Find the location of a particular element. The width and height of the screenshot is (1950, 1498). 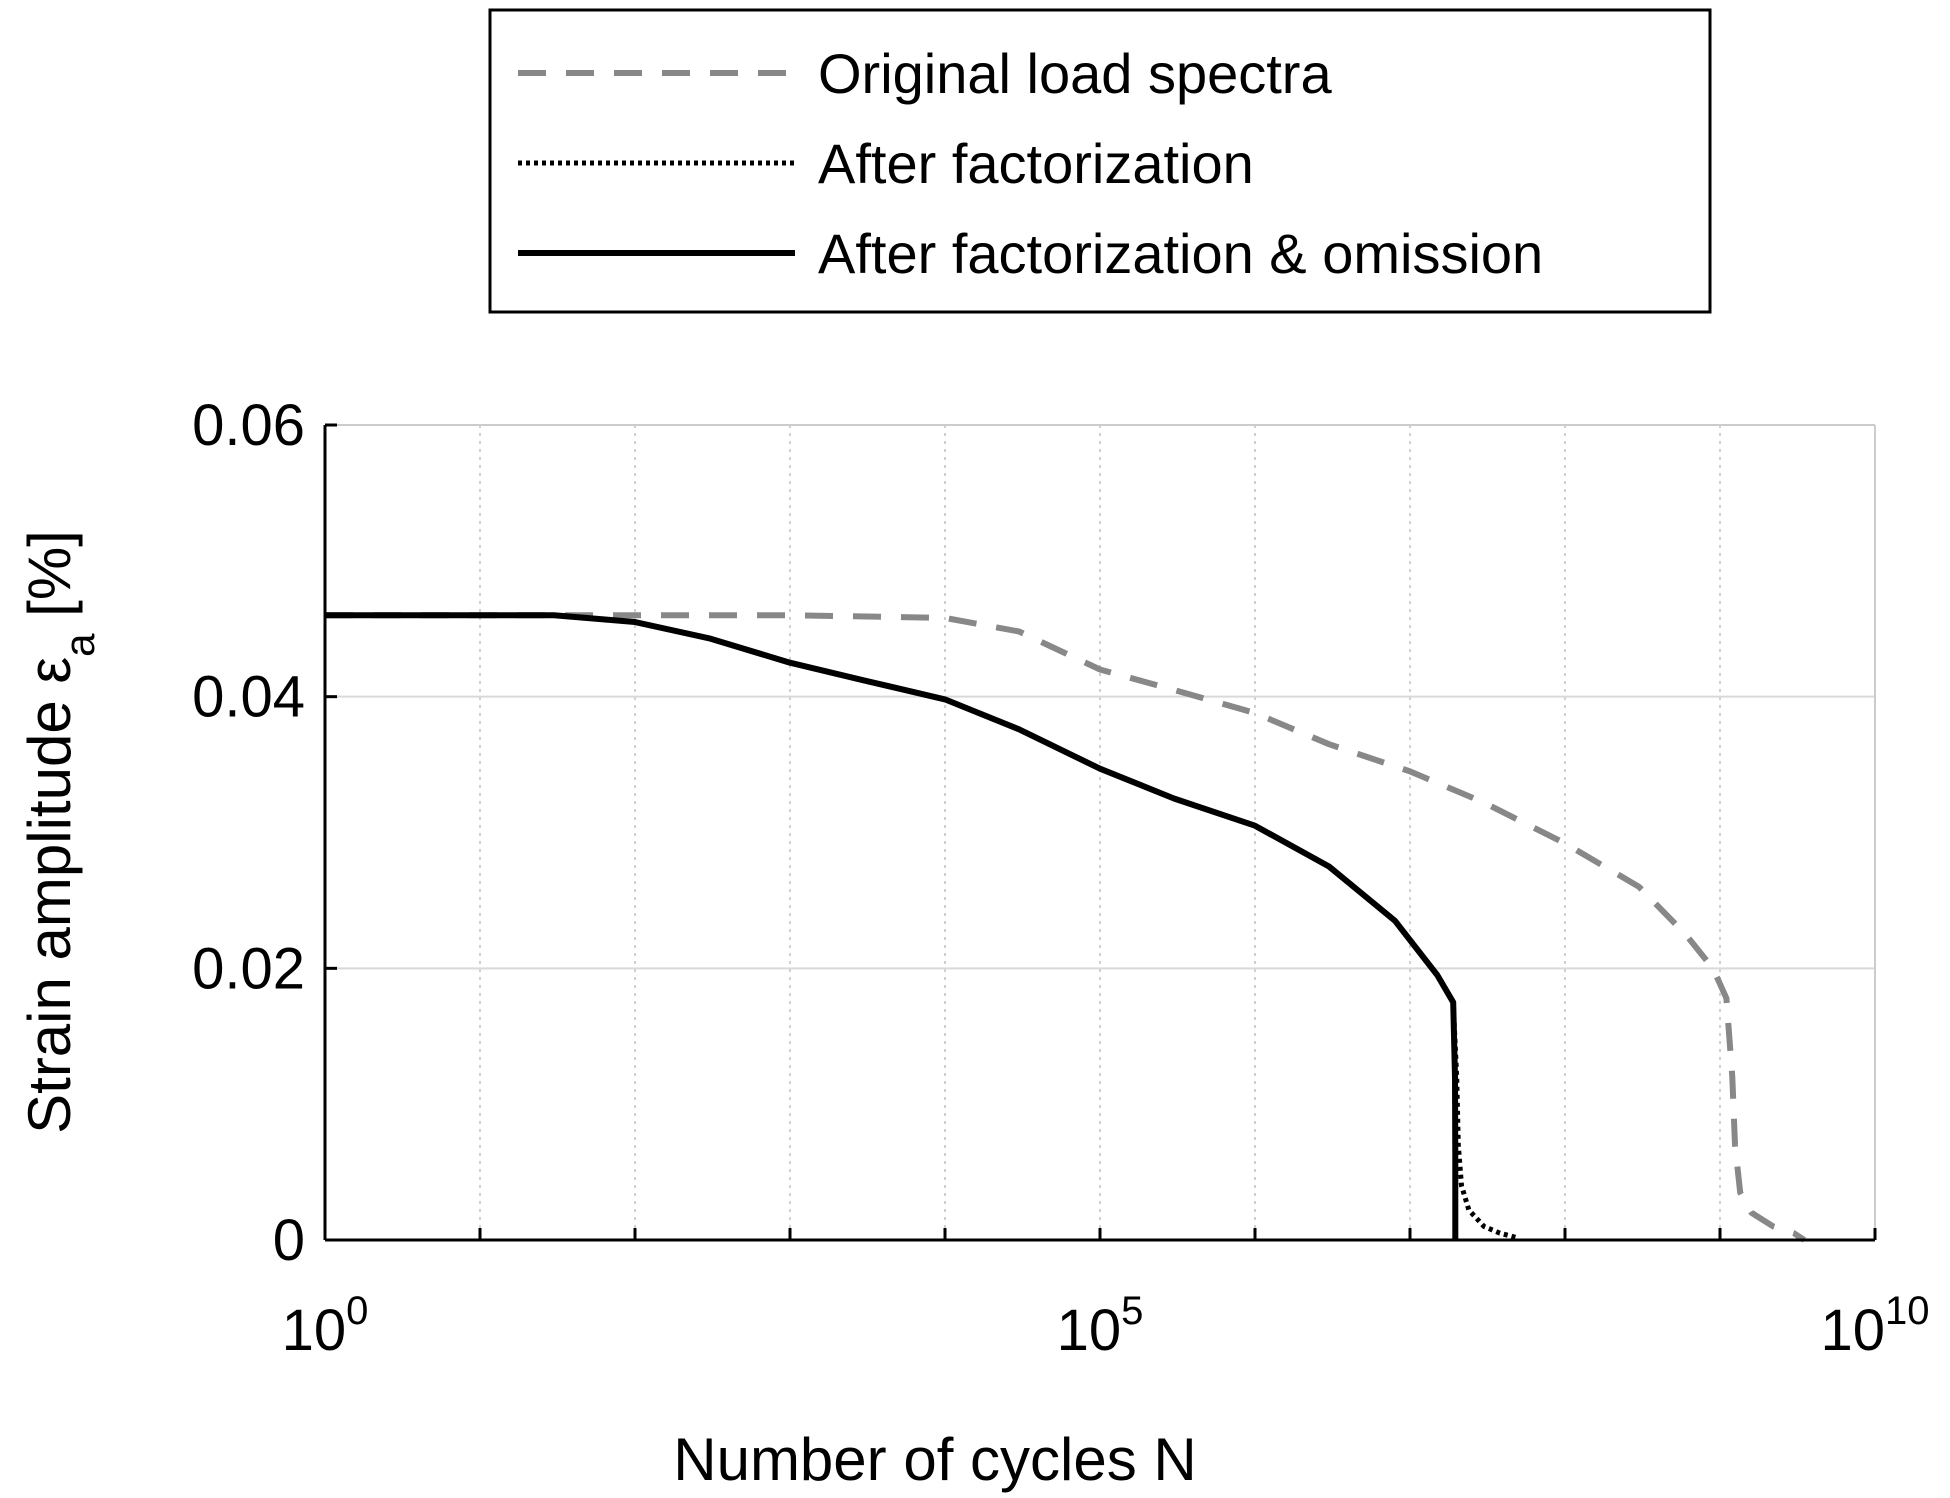

y-tick-label: 0.02 is located at coordinates (248, 968).